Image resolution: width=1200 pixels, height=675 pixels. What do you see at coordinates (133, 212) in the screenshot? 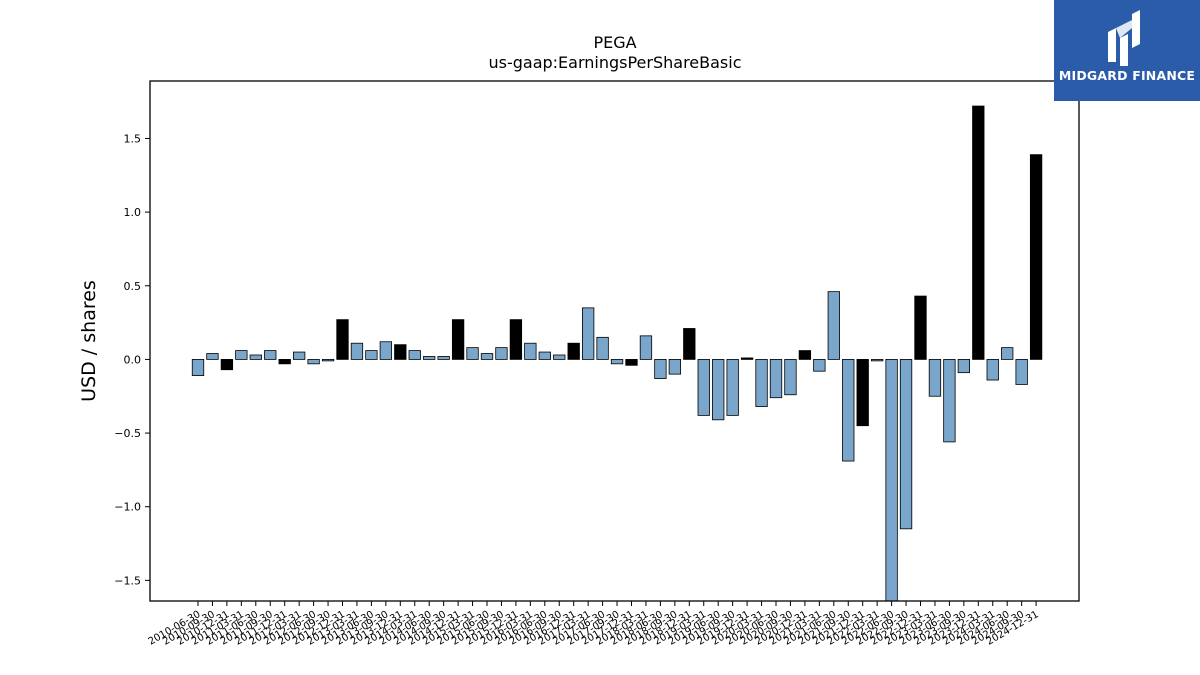
I see `y-tick-label: 1.0` at bounding box center [133, 212].